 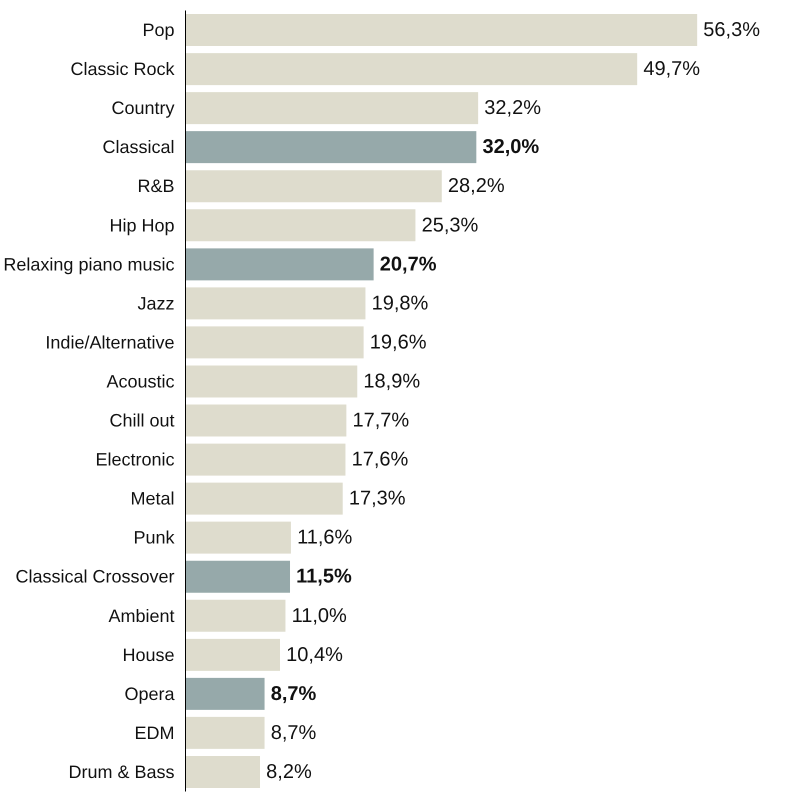 I want to click on data-label: 17,6%, so click(x=380, y=459).